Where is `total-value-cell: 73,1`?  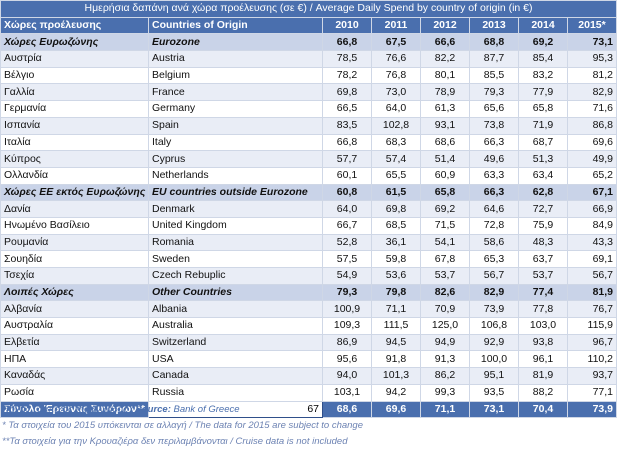 total-value-cell: 73,1 is located at coordinates (494, 409).